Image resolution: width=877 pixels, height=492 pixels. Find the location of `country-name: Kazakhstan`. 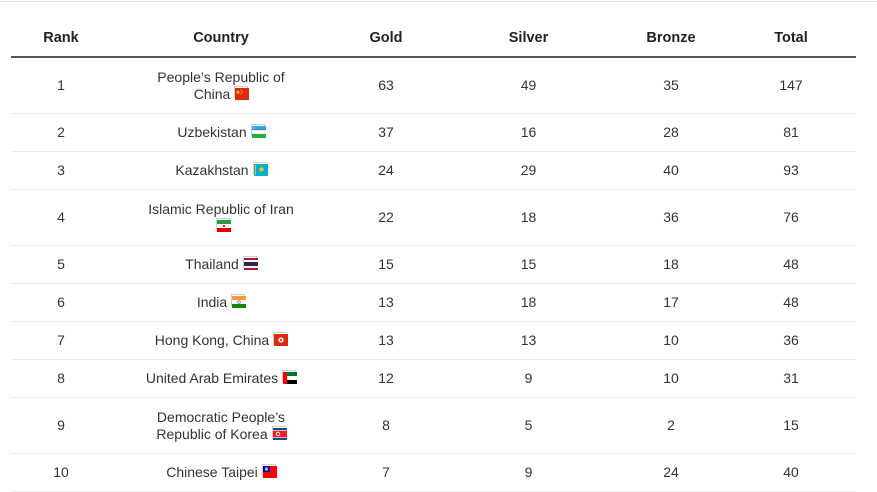

country-name: Kazakhstan is located at coordinates (212, 170).